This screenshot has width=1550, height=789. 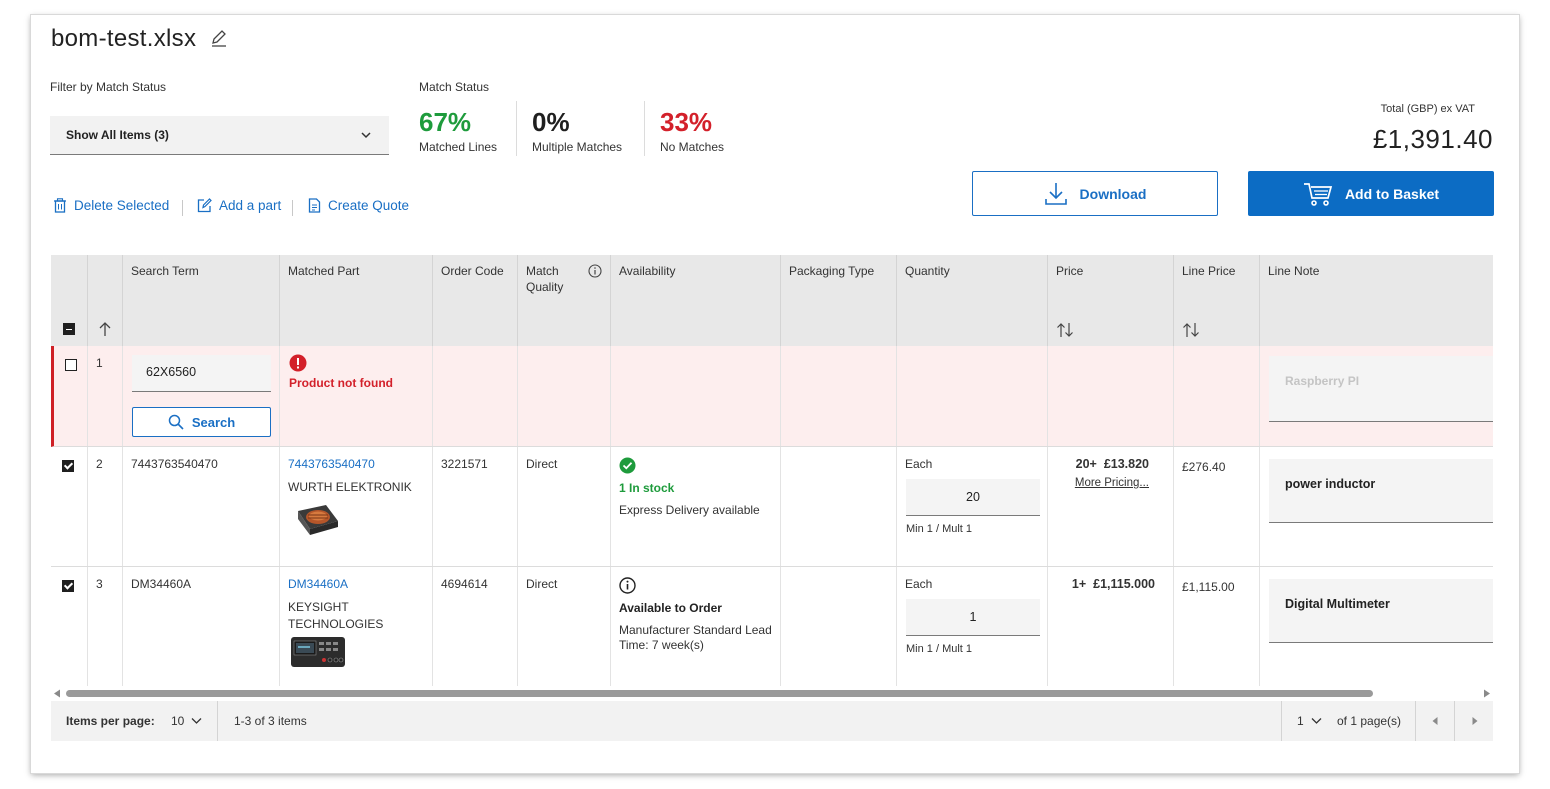 I want to click on header-match-quality-line2: Quality, so click(x=545, y=287).